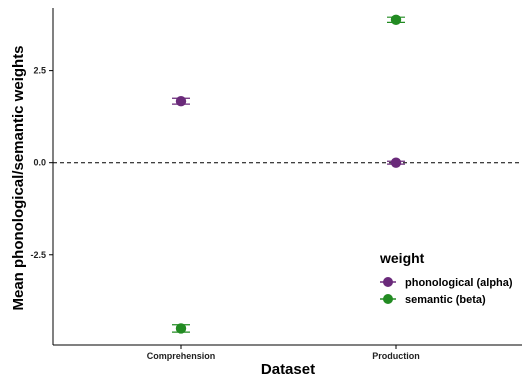 The width and height of the screenshot is (526, 377). Describe the element at coordinates (459, 283) in the screenshot. I see `legend-label: phonological (alpha)` at that location.